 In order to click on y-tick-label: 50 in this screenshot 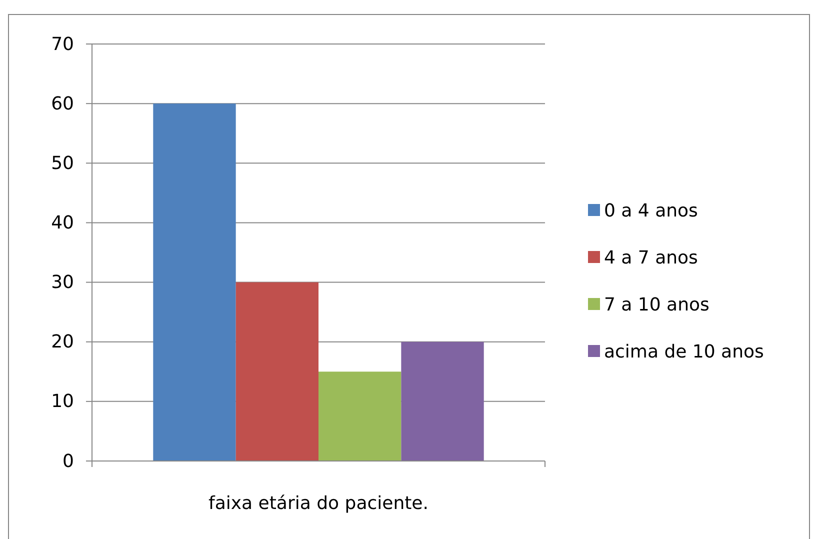, I will do `click(62, 163)`.